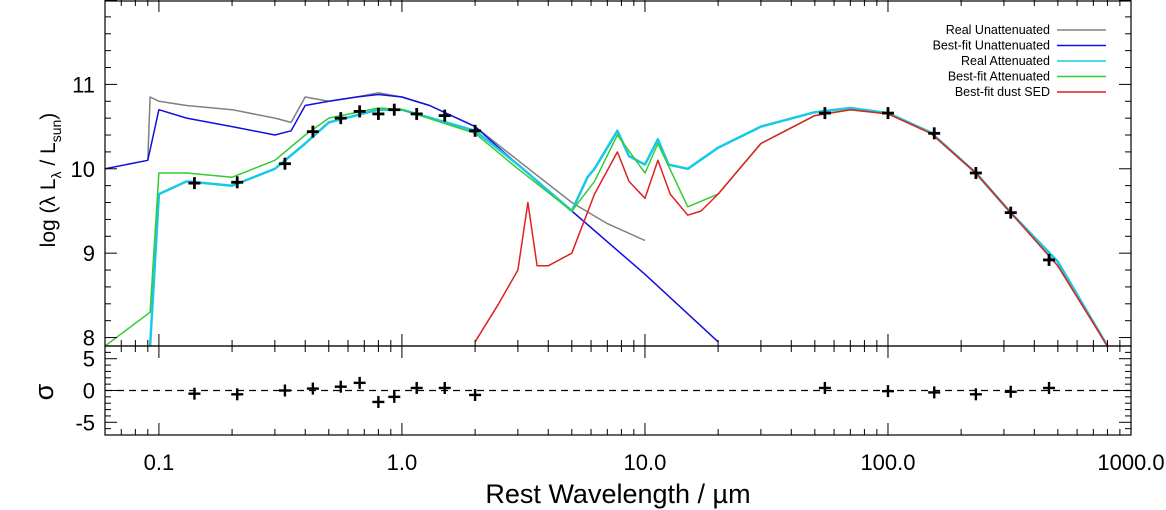  What do you see at coordinates (50, 180) in the screenshot?
I see `y-axis-title: log (λ Lλ / Lsun)` at bounding box center [50, 180].